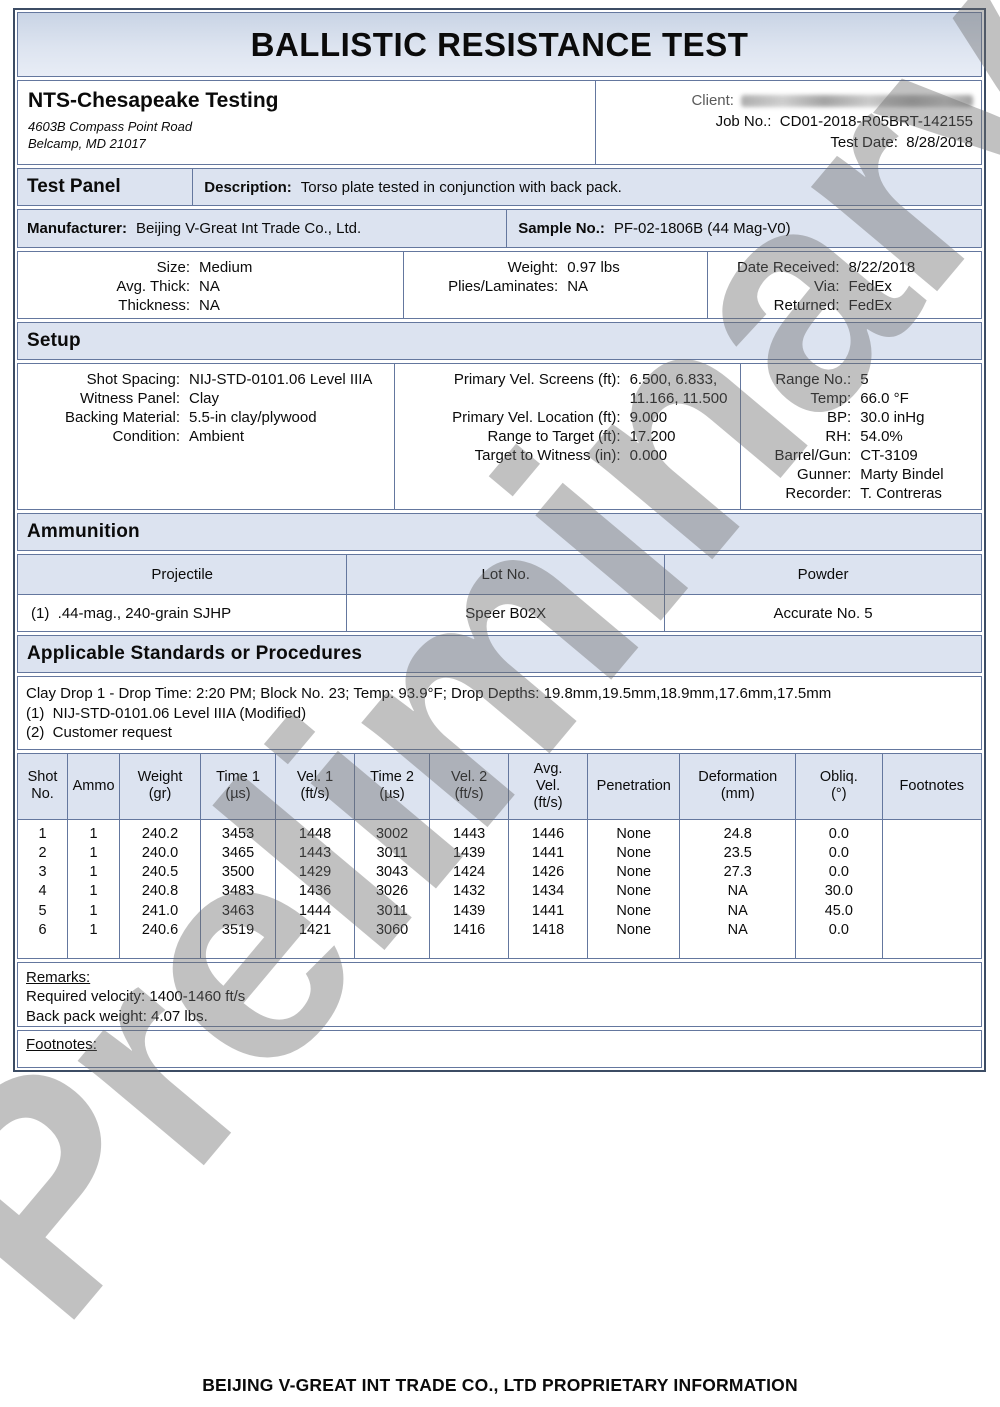 The image size is (1000, 1407). Describe the element at coordinates (831, 398) in the screenshot. I see `temp-label: Temp:` at that location.